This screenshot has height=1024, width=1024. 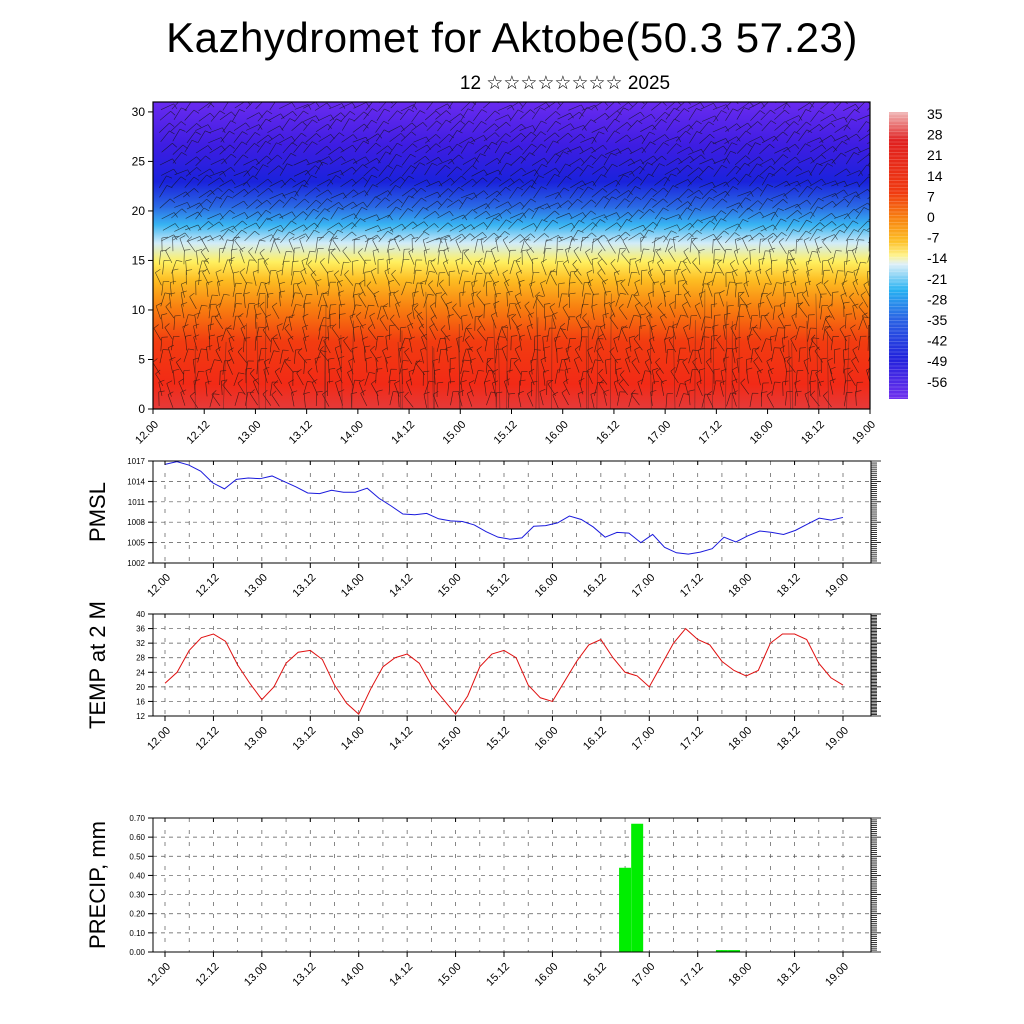 I want to click on precip-x-tick-label: 18.00, so click(x=740, y=975).